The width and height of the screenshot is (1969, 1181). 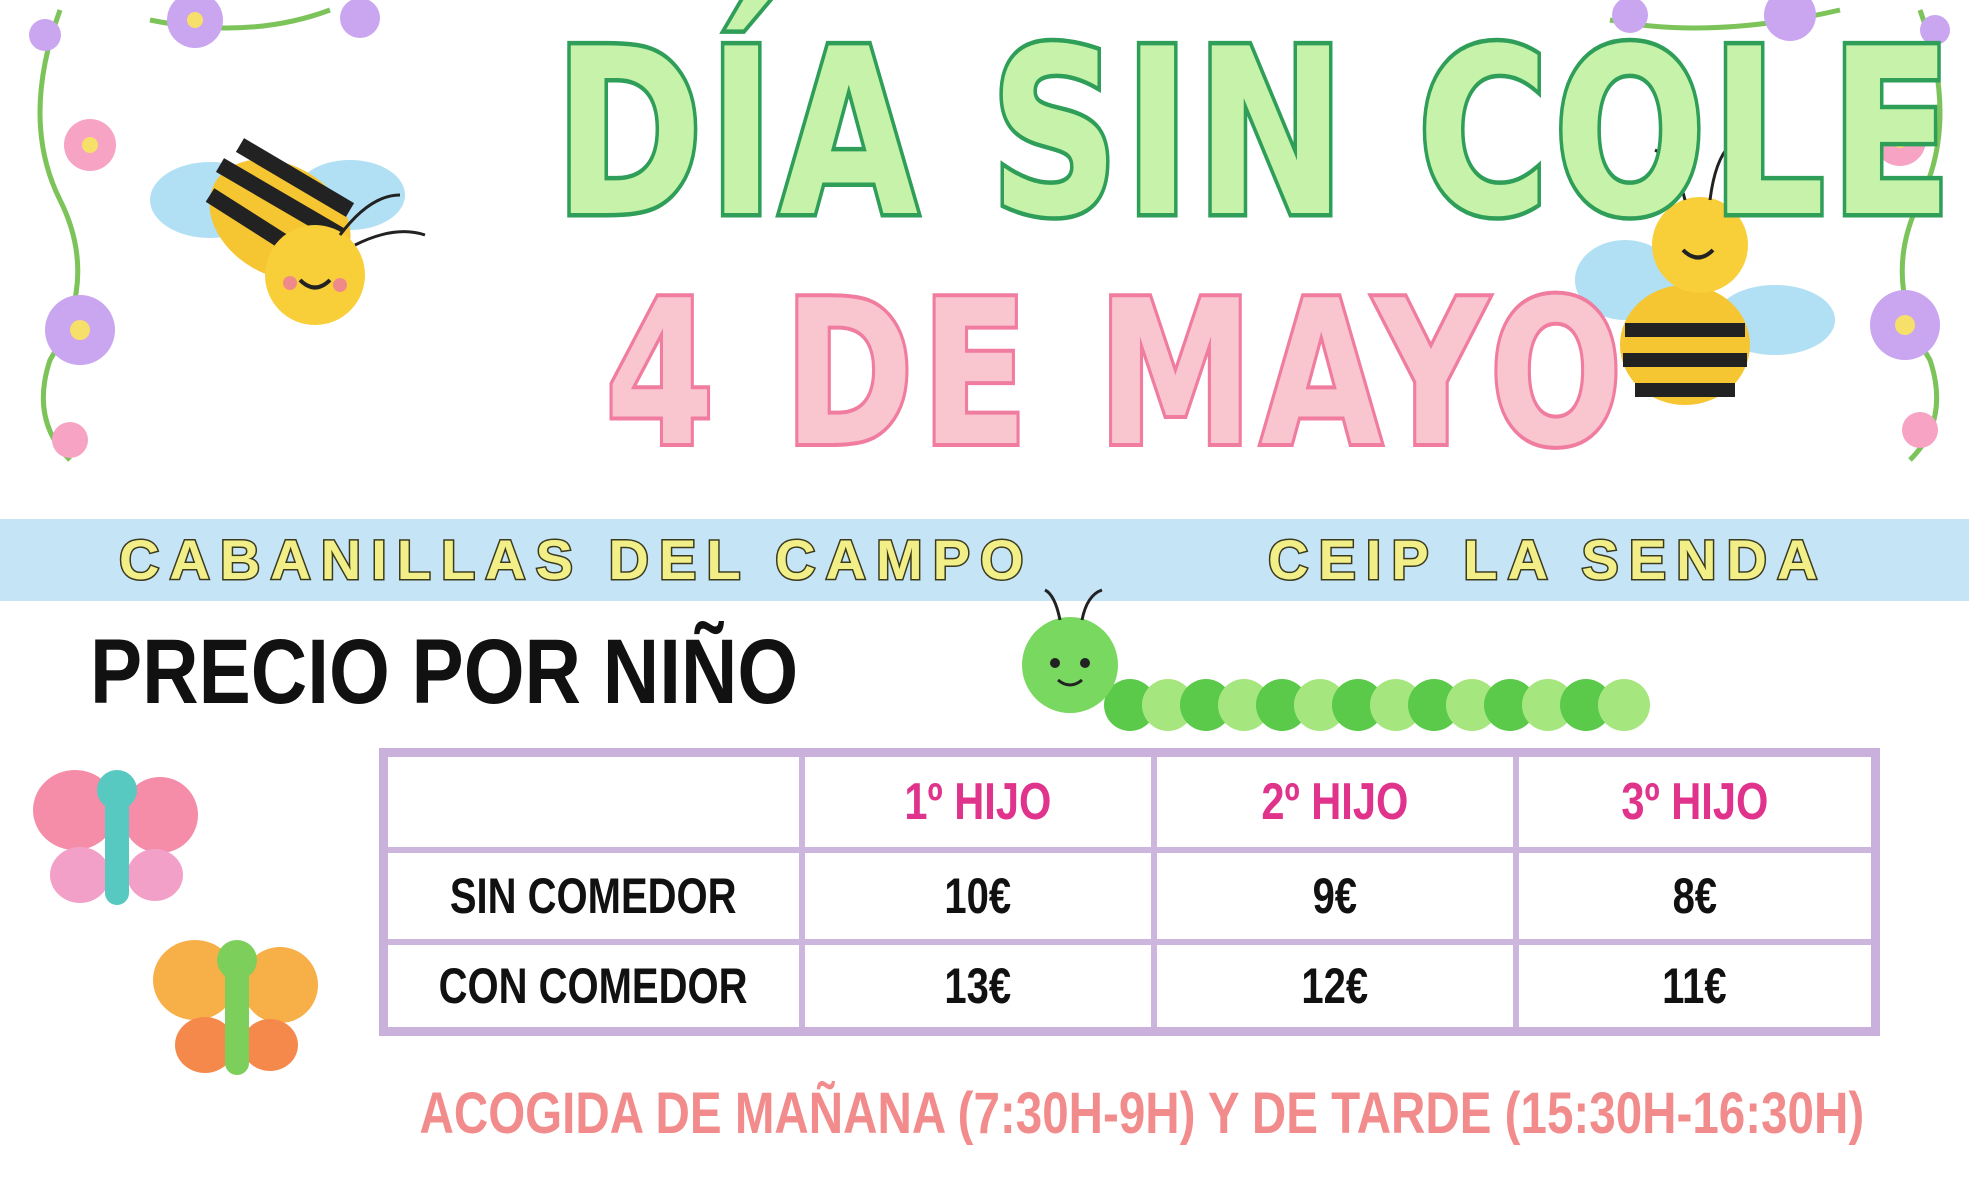 I want to click on table-header-cell: 2º HIJO, so click(x=1334, y=801).